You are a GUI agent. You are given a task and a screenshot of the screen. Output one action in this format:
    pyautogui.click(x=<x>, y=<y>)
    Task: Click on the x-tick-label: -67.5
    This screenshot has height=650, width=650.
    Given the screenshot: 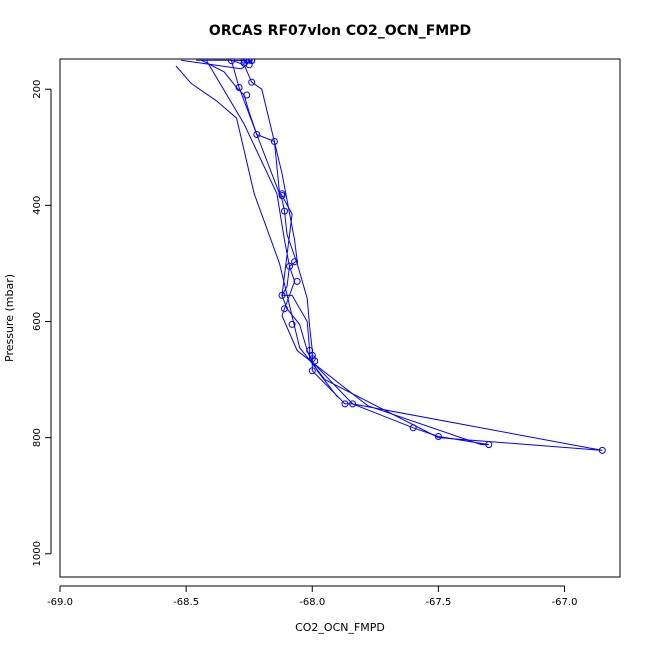 What is the action you would take?
    pyautogui.click(x=438, y=602)
    